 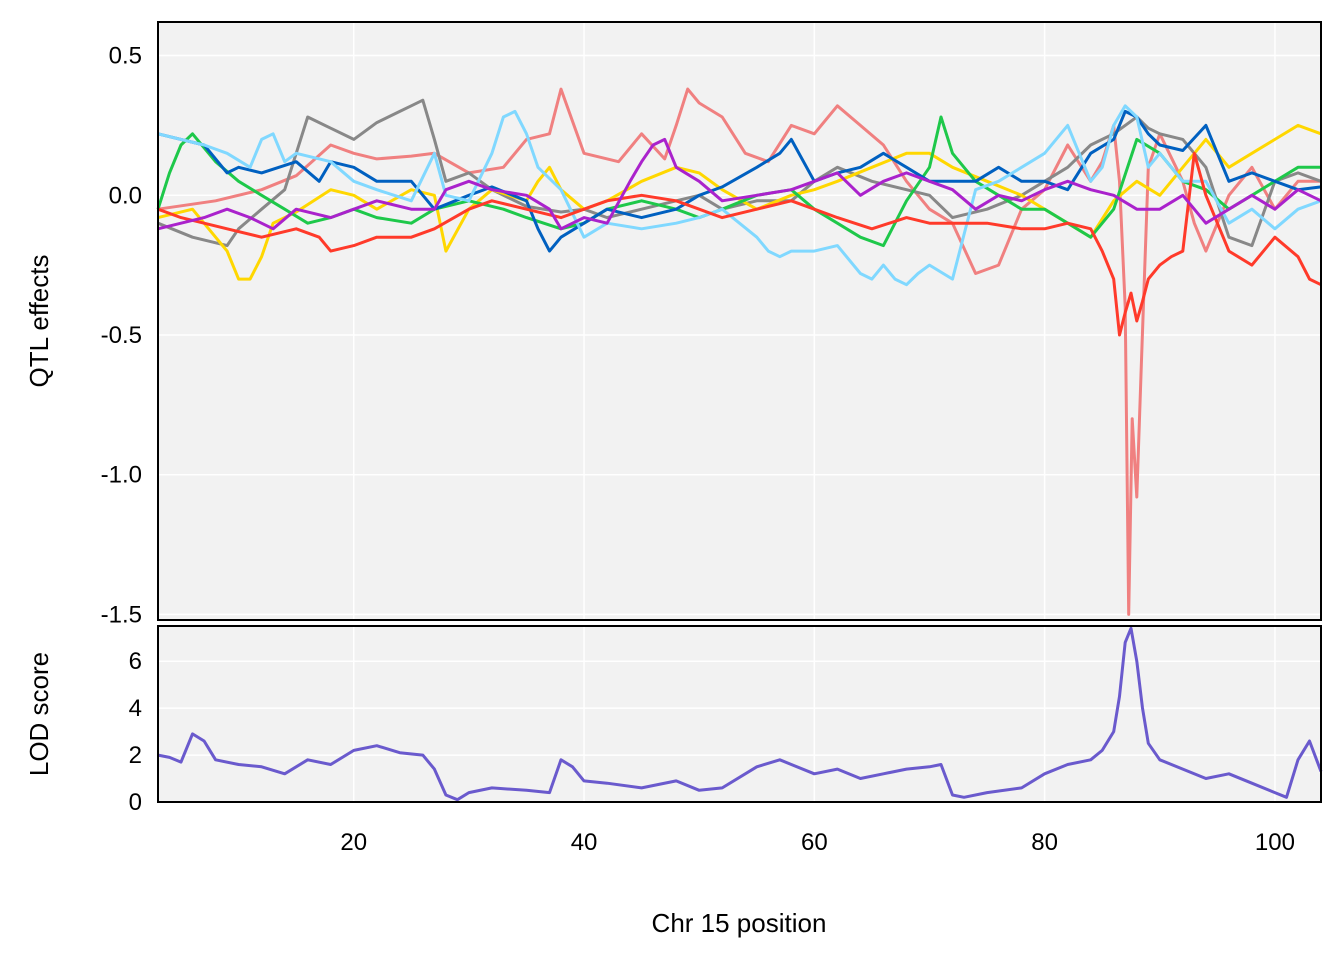 What do you see at coordinates (135, 802) in the screenshot?
I see `lod-y-tick-label: 0` at bounding box center [135, 802].